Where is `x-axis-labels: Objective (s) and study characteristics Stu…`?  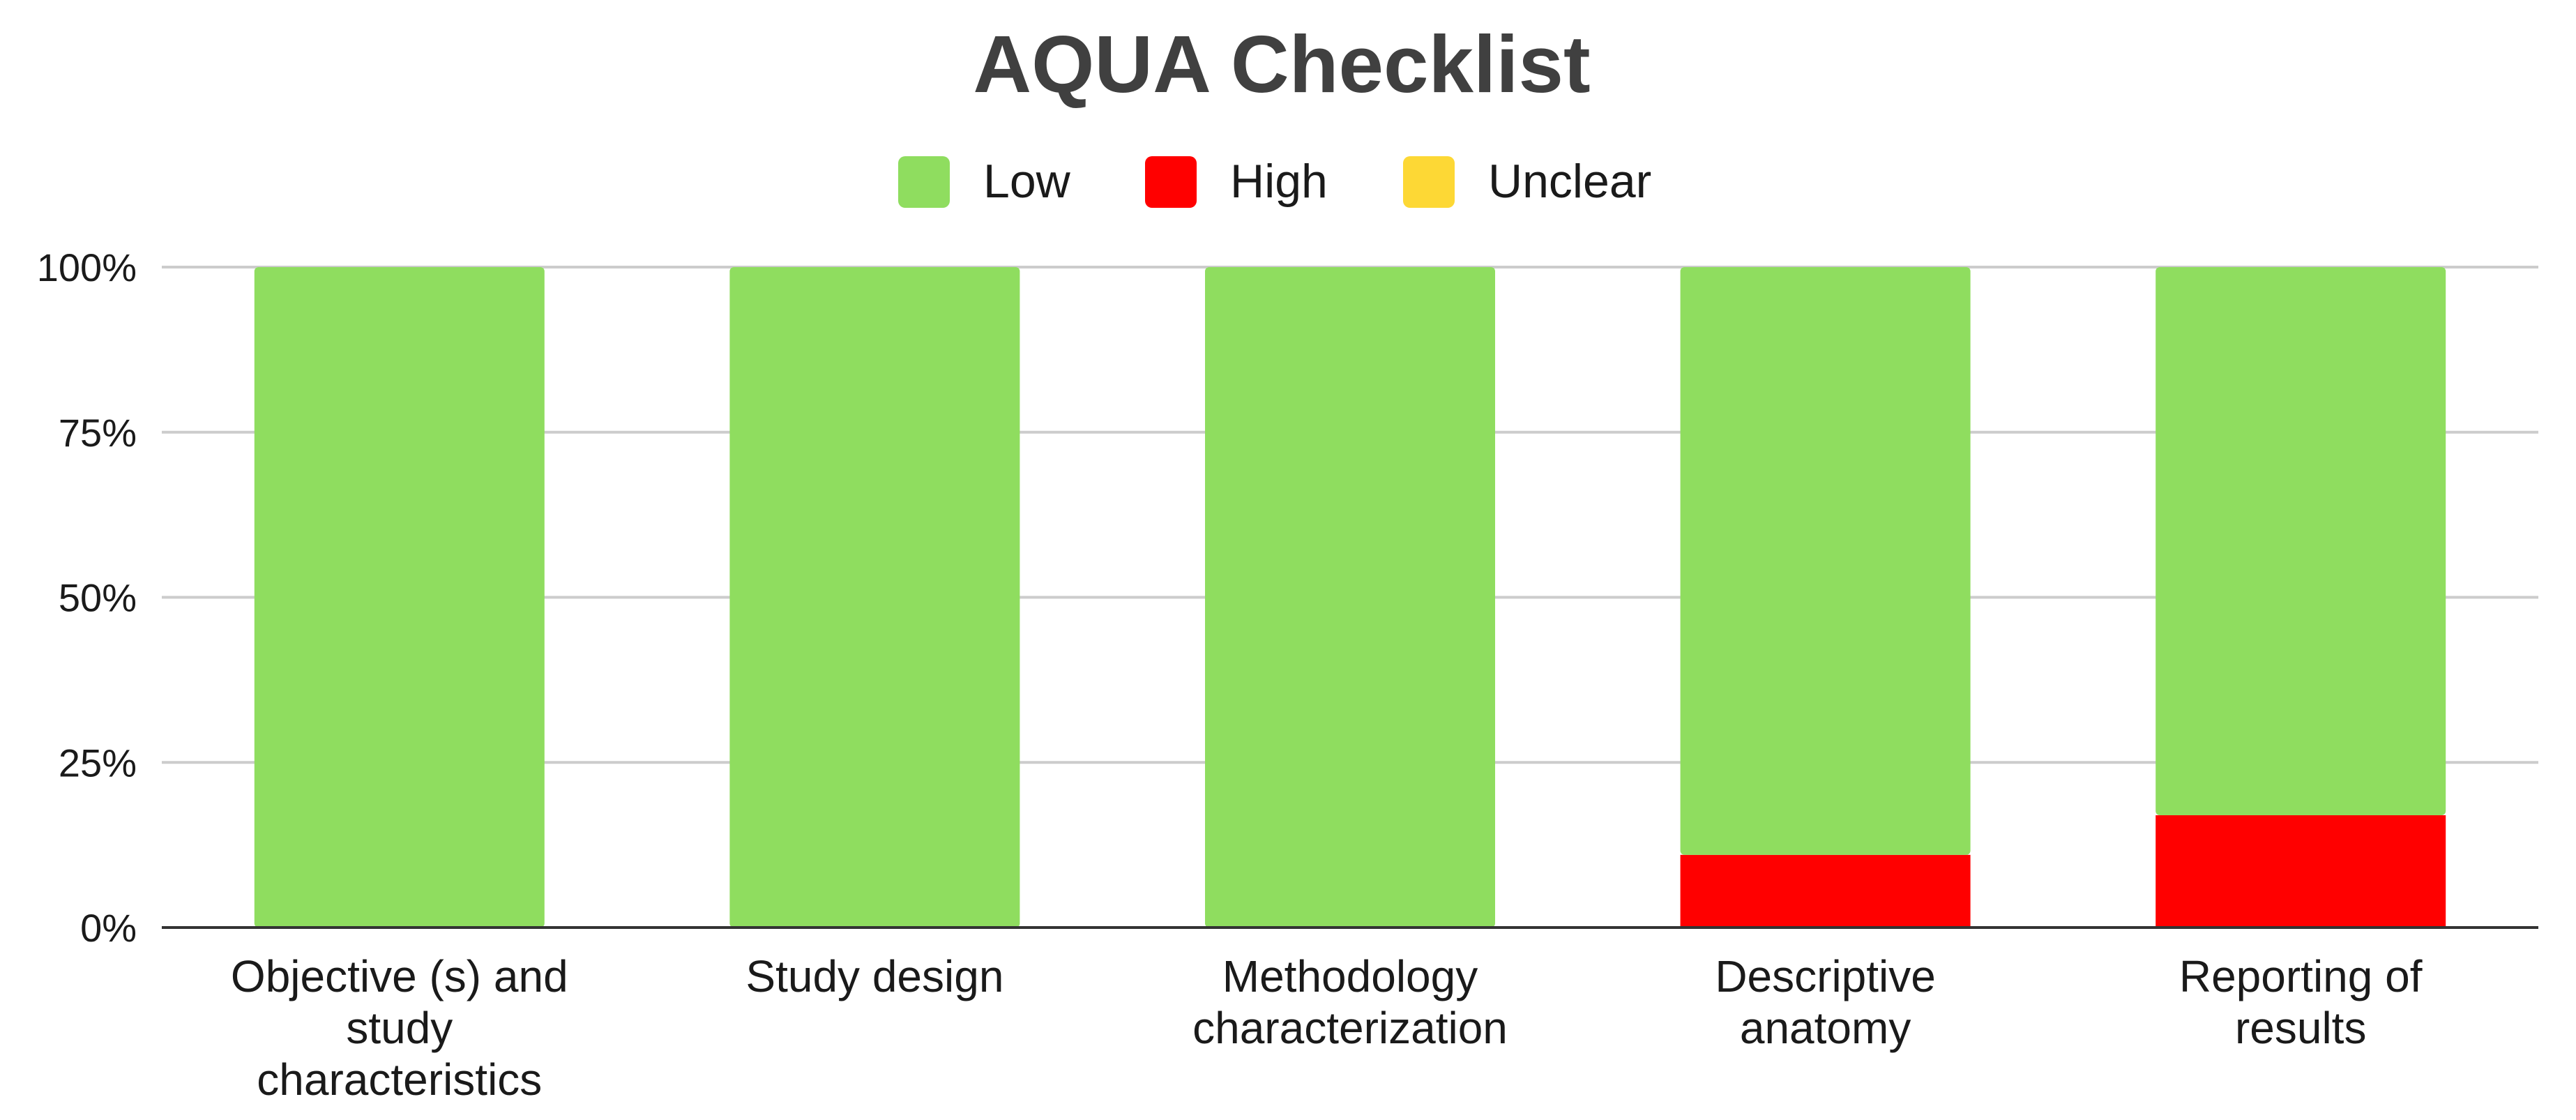
x-axis-labels: Objective (s) and study characteristics Stu… is located at coordinates (1327, 1028).